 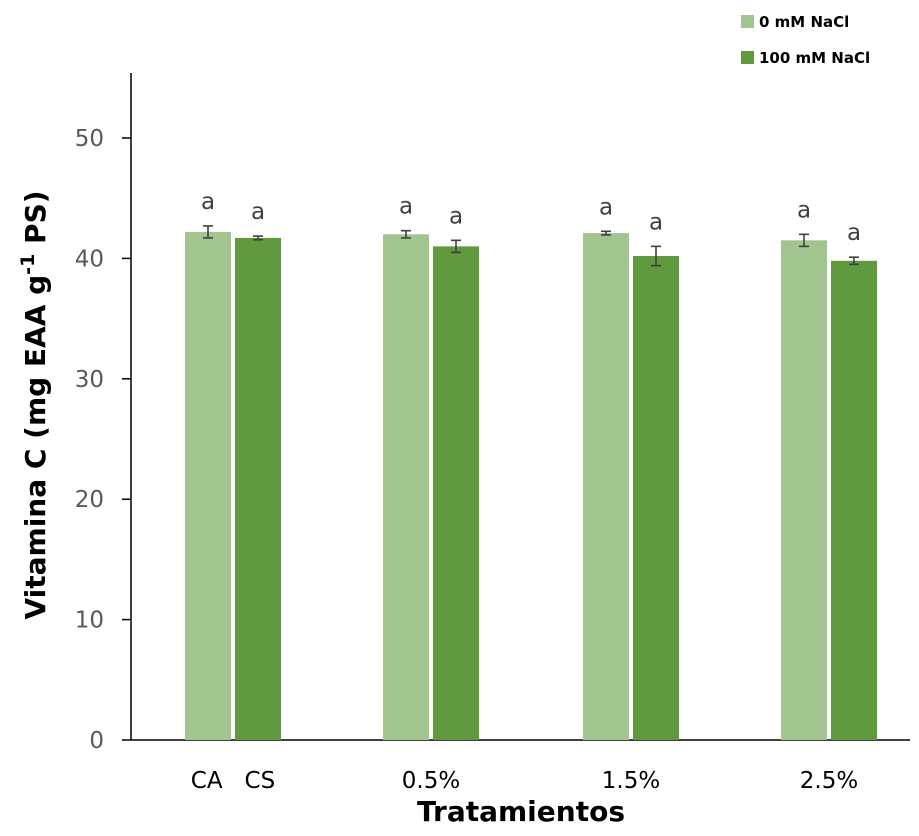 I want to click on legend-label-series-1: 0 mM NaCl, so click(x=804, y=22).